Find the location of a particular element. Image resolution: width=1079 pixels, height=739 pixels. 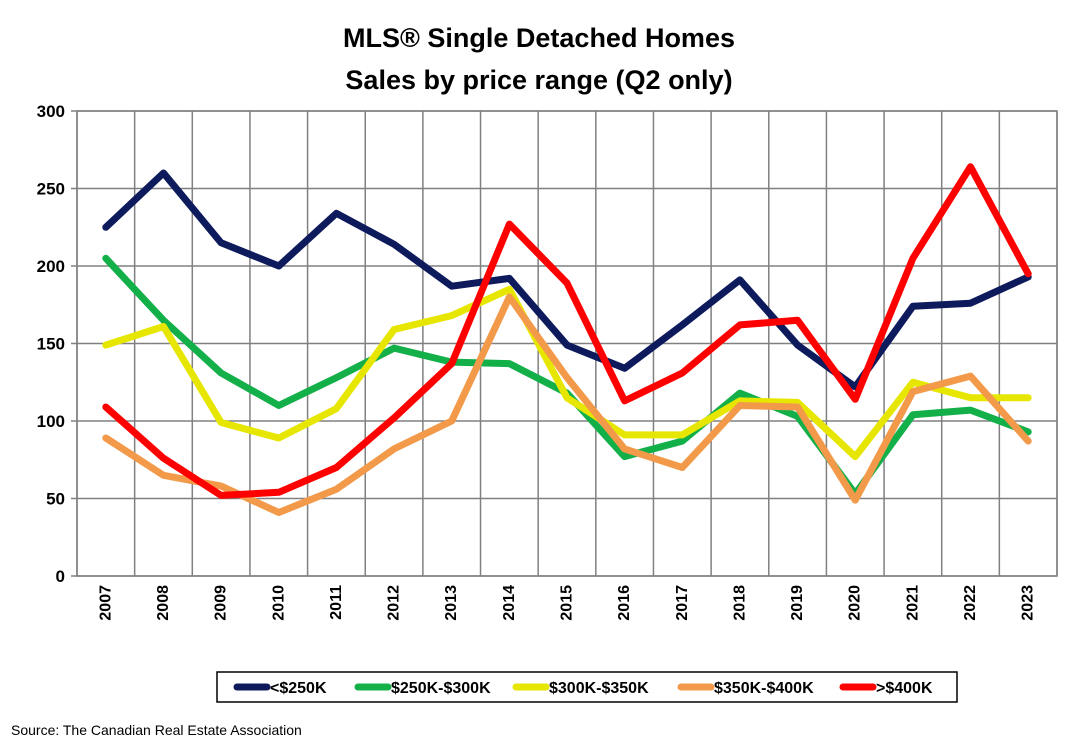

x-tick-label: 2007 is located at coordinates (105, 603).